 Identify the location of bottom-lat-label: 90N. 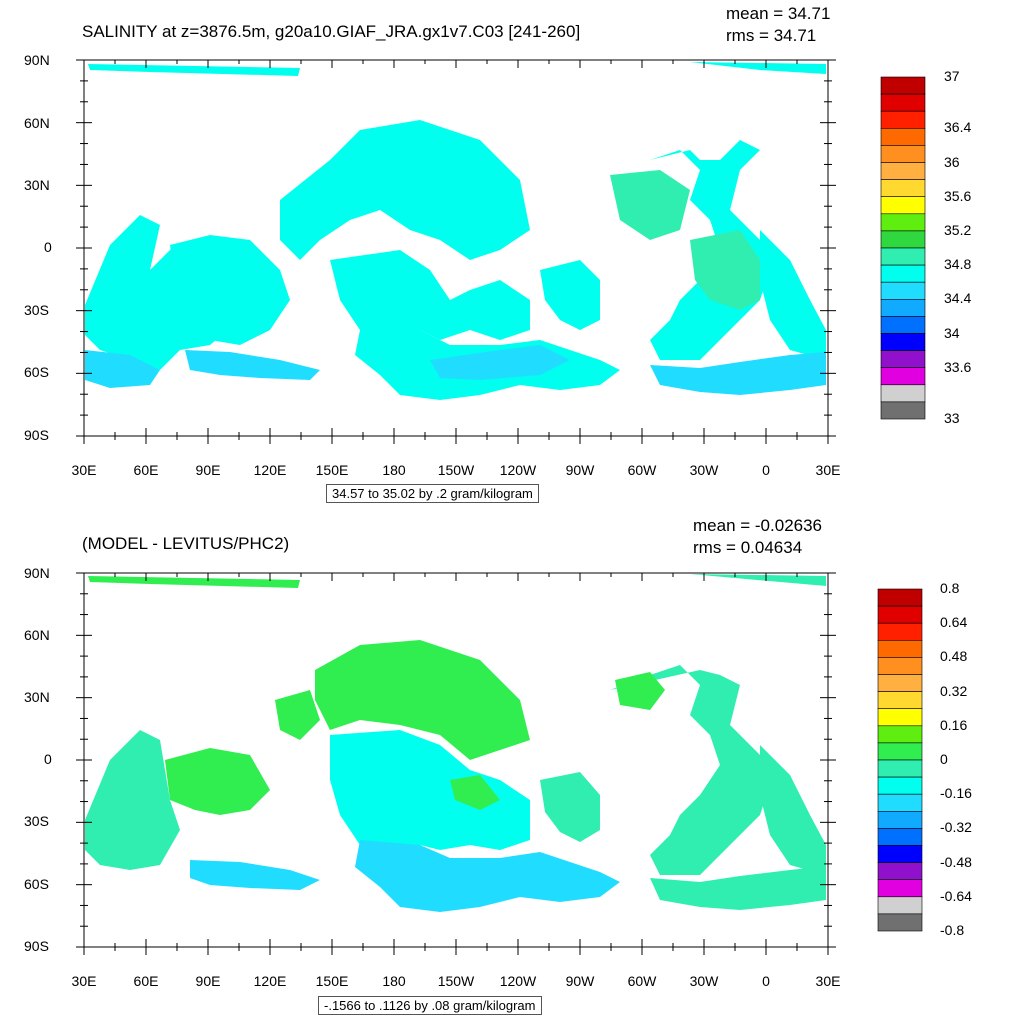
(37, 573).